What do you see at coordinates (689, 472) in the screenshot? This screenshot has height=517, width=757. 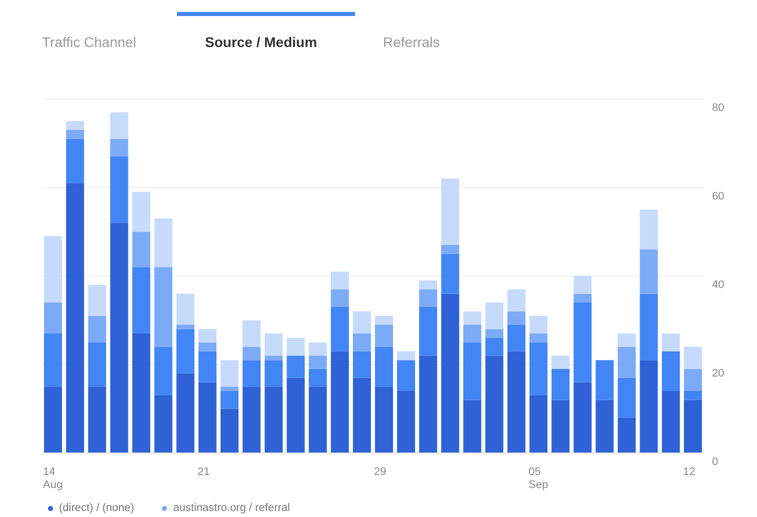 I see `x-tick-label: 12` at bounding box center [689, 472].